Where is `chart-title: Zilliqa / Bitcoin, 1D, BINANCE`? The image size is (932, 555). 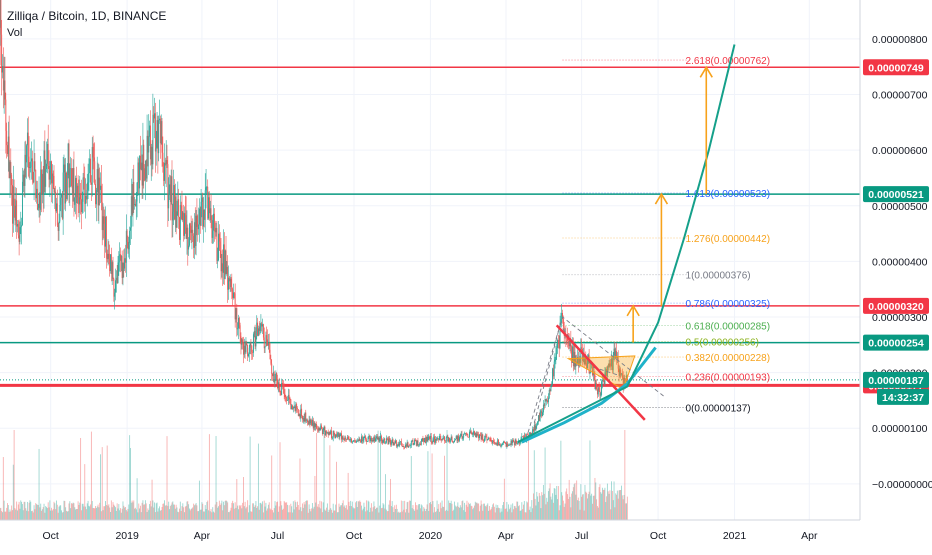
chart-title: Zilliqa / Bitcoin, 1D, BINANCE is located at coordinates (86, 16).